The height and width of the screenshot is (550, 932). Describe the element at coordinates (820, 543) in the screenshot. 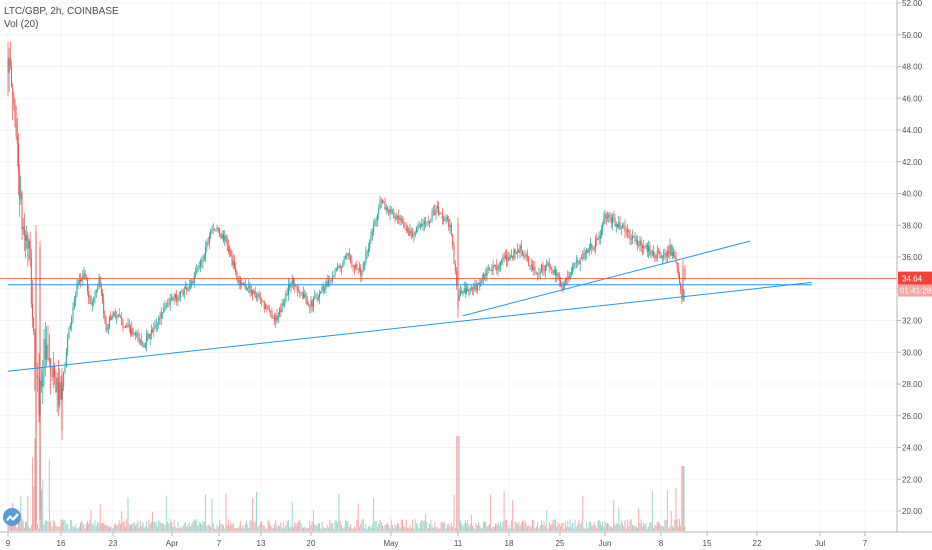

I see `time-tick-label: Jul` at that location.